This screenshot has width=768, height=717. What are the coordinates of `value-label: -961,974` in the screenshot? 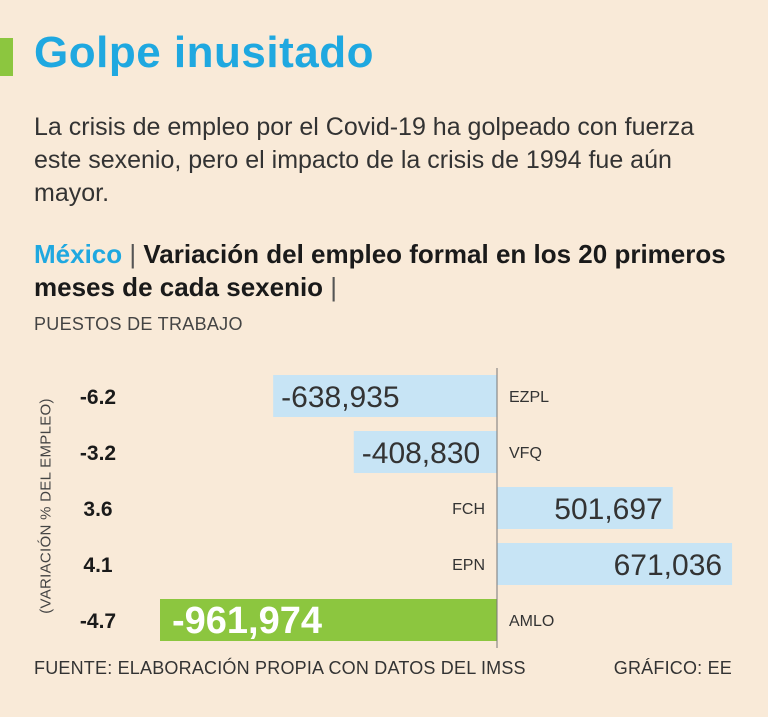 It's located at (247, 621).